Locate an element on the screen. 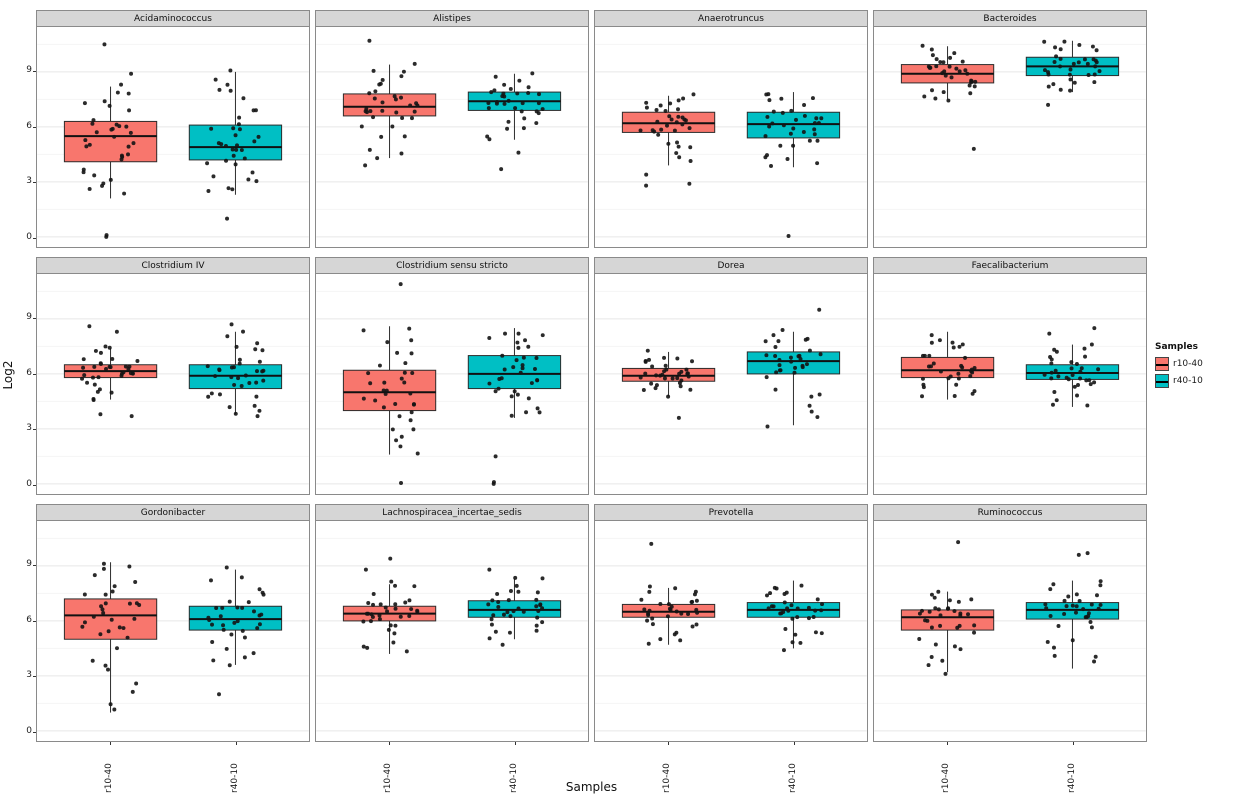  y-axis-title: Log2 is located at coordinates (8, 375).